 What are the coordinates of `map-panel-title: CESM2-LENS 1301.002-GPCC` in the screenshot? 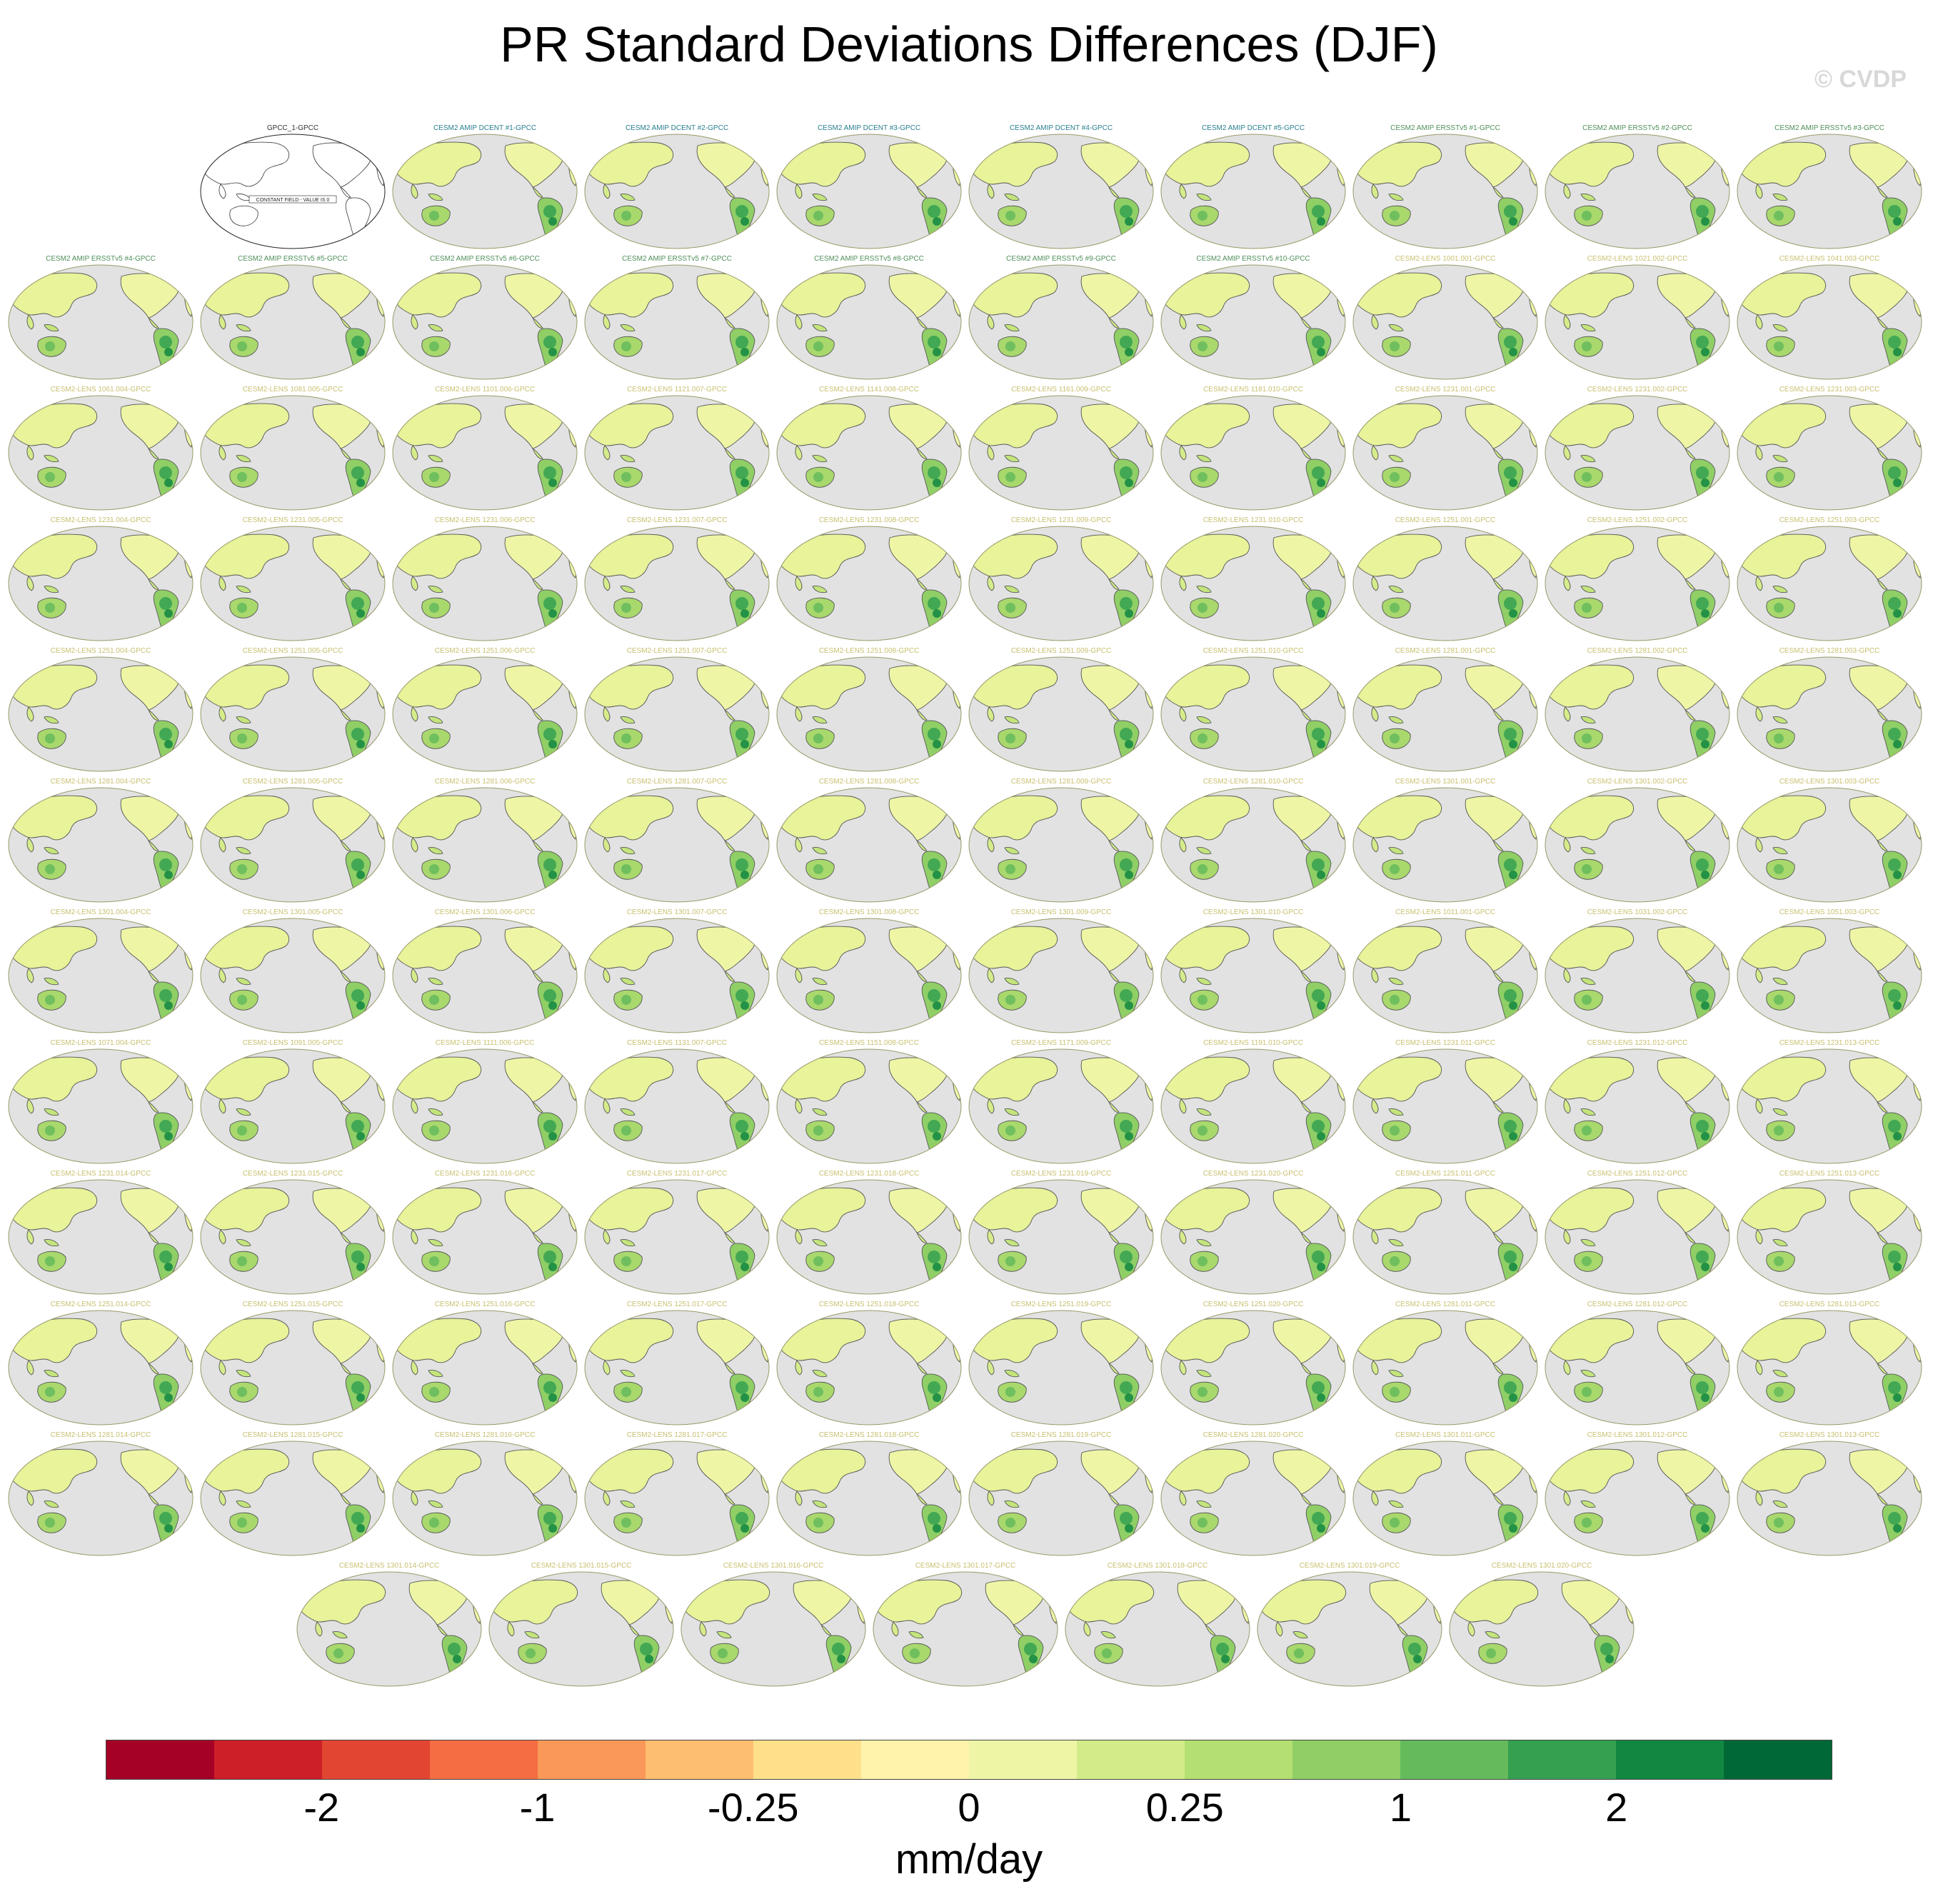 It's located at (1638, 782).